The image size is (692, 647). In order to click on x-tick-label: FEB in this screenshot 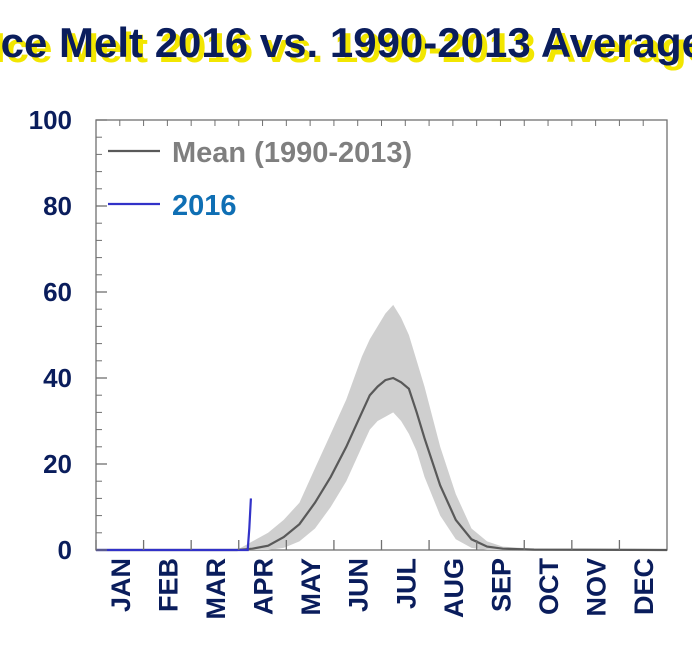, I will do `click(168, 585)`.